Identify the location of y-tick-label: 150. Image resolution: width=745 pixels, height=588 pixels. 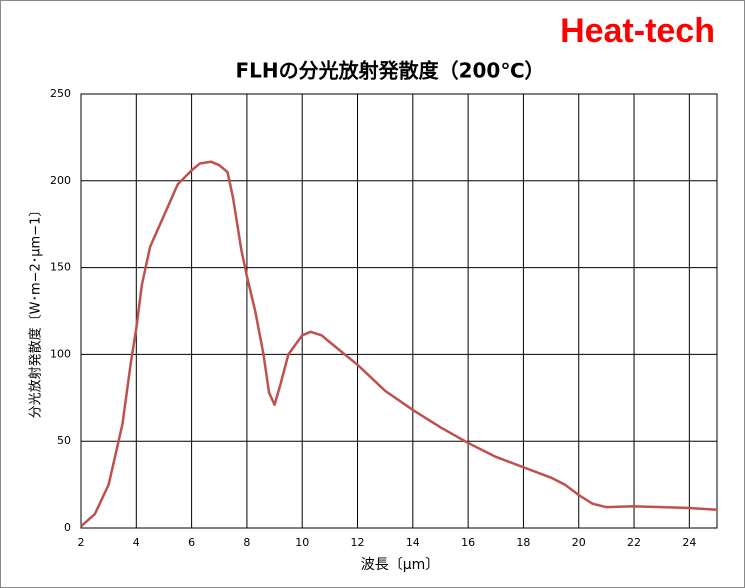
(60, 267).